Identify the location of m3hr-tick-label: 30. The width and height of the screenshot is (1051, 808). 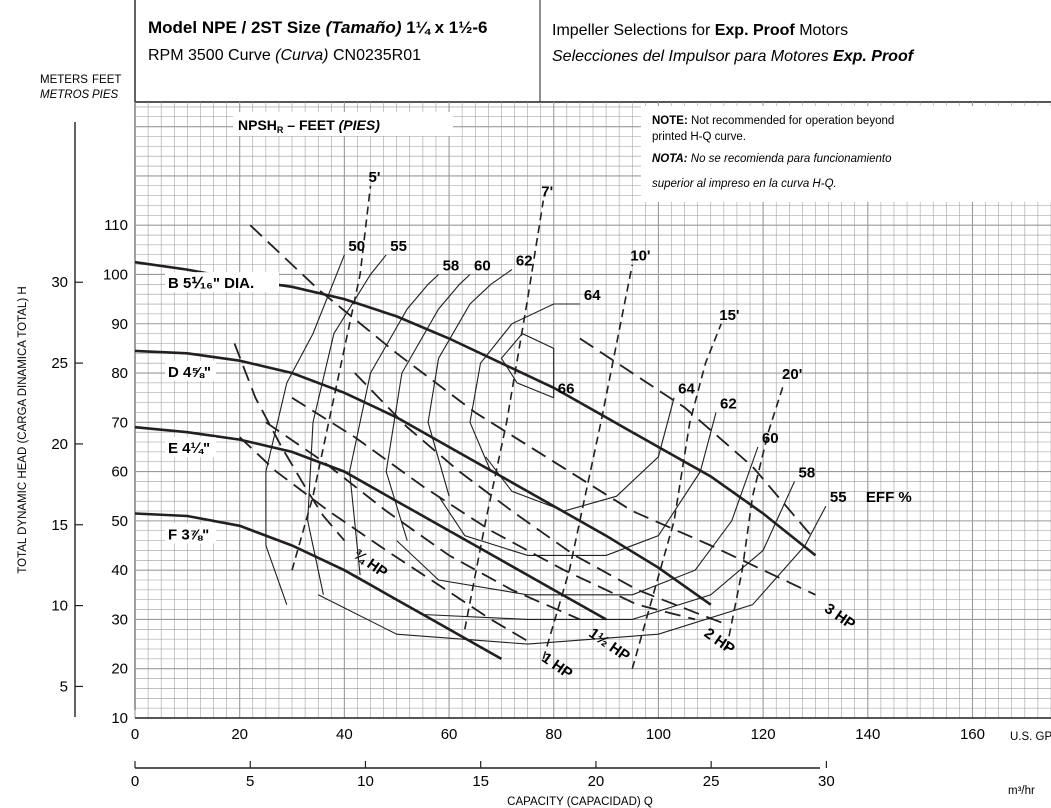
(826, 781).